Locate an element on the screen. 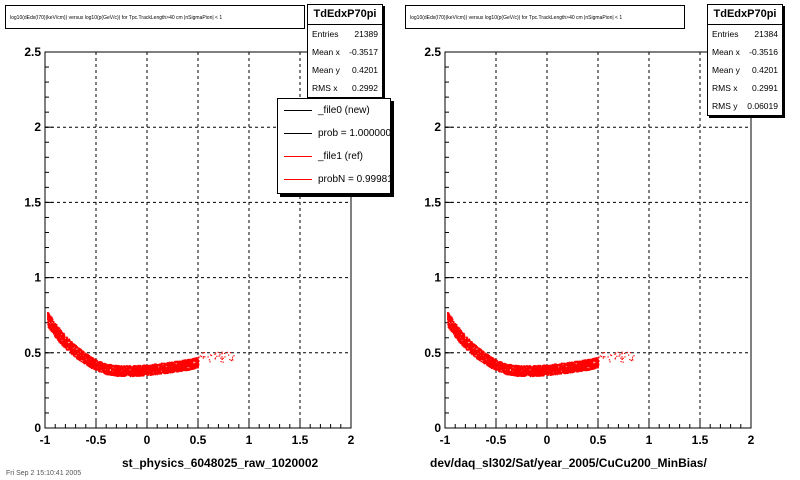  y-tick-label: 1.5 is located at coordinates (432, 202).